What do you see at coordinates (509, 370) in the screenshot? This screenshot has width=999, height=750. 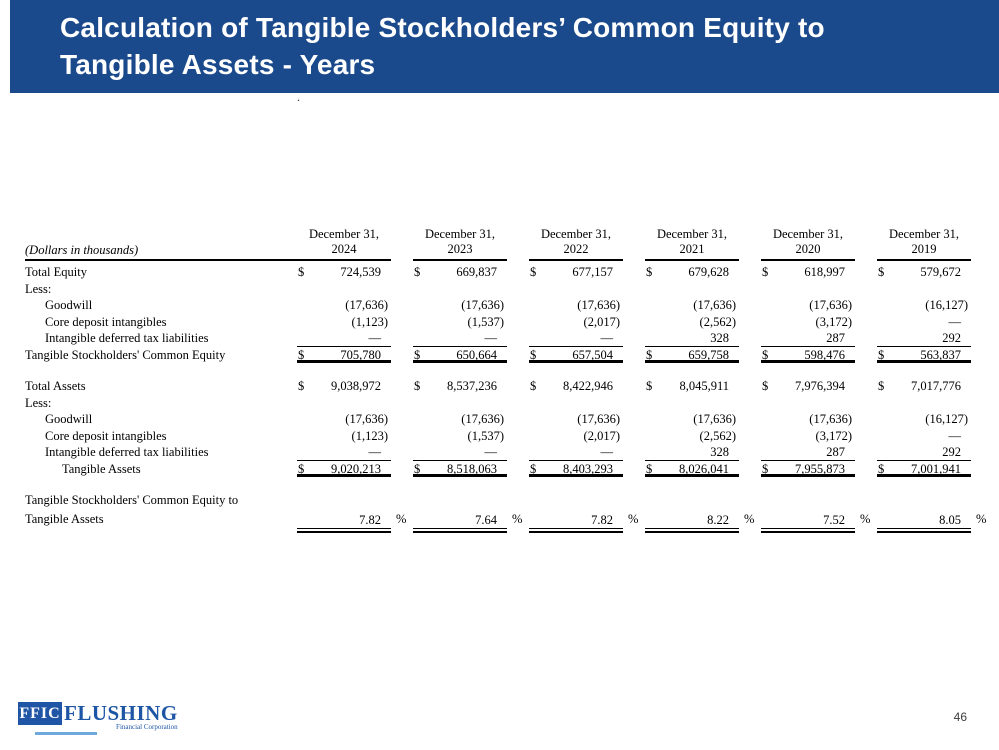 I see `table-row` at bounding box center [509, 370].